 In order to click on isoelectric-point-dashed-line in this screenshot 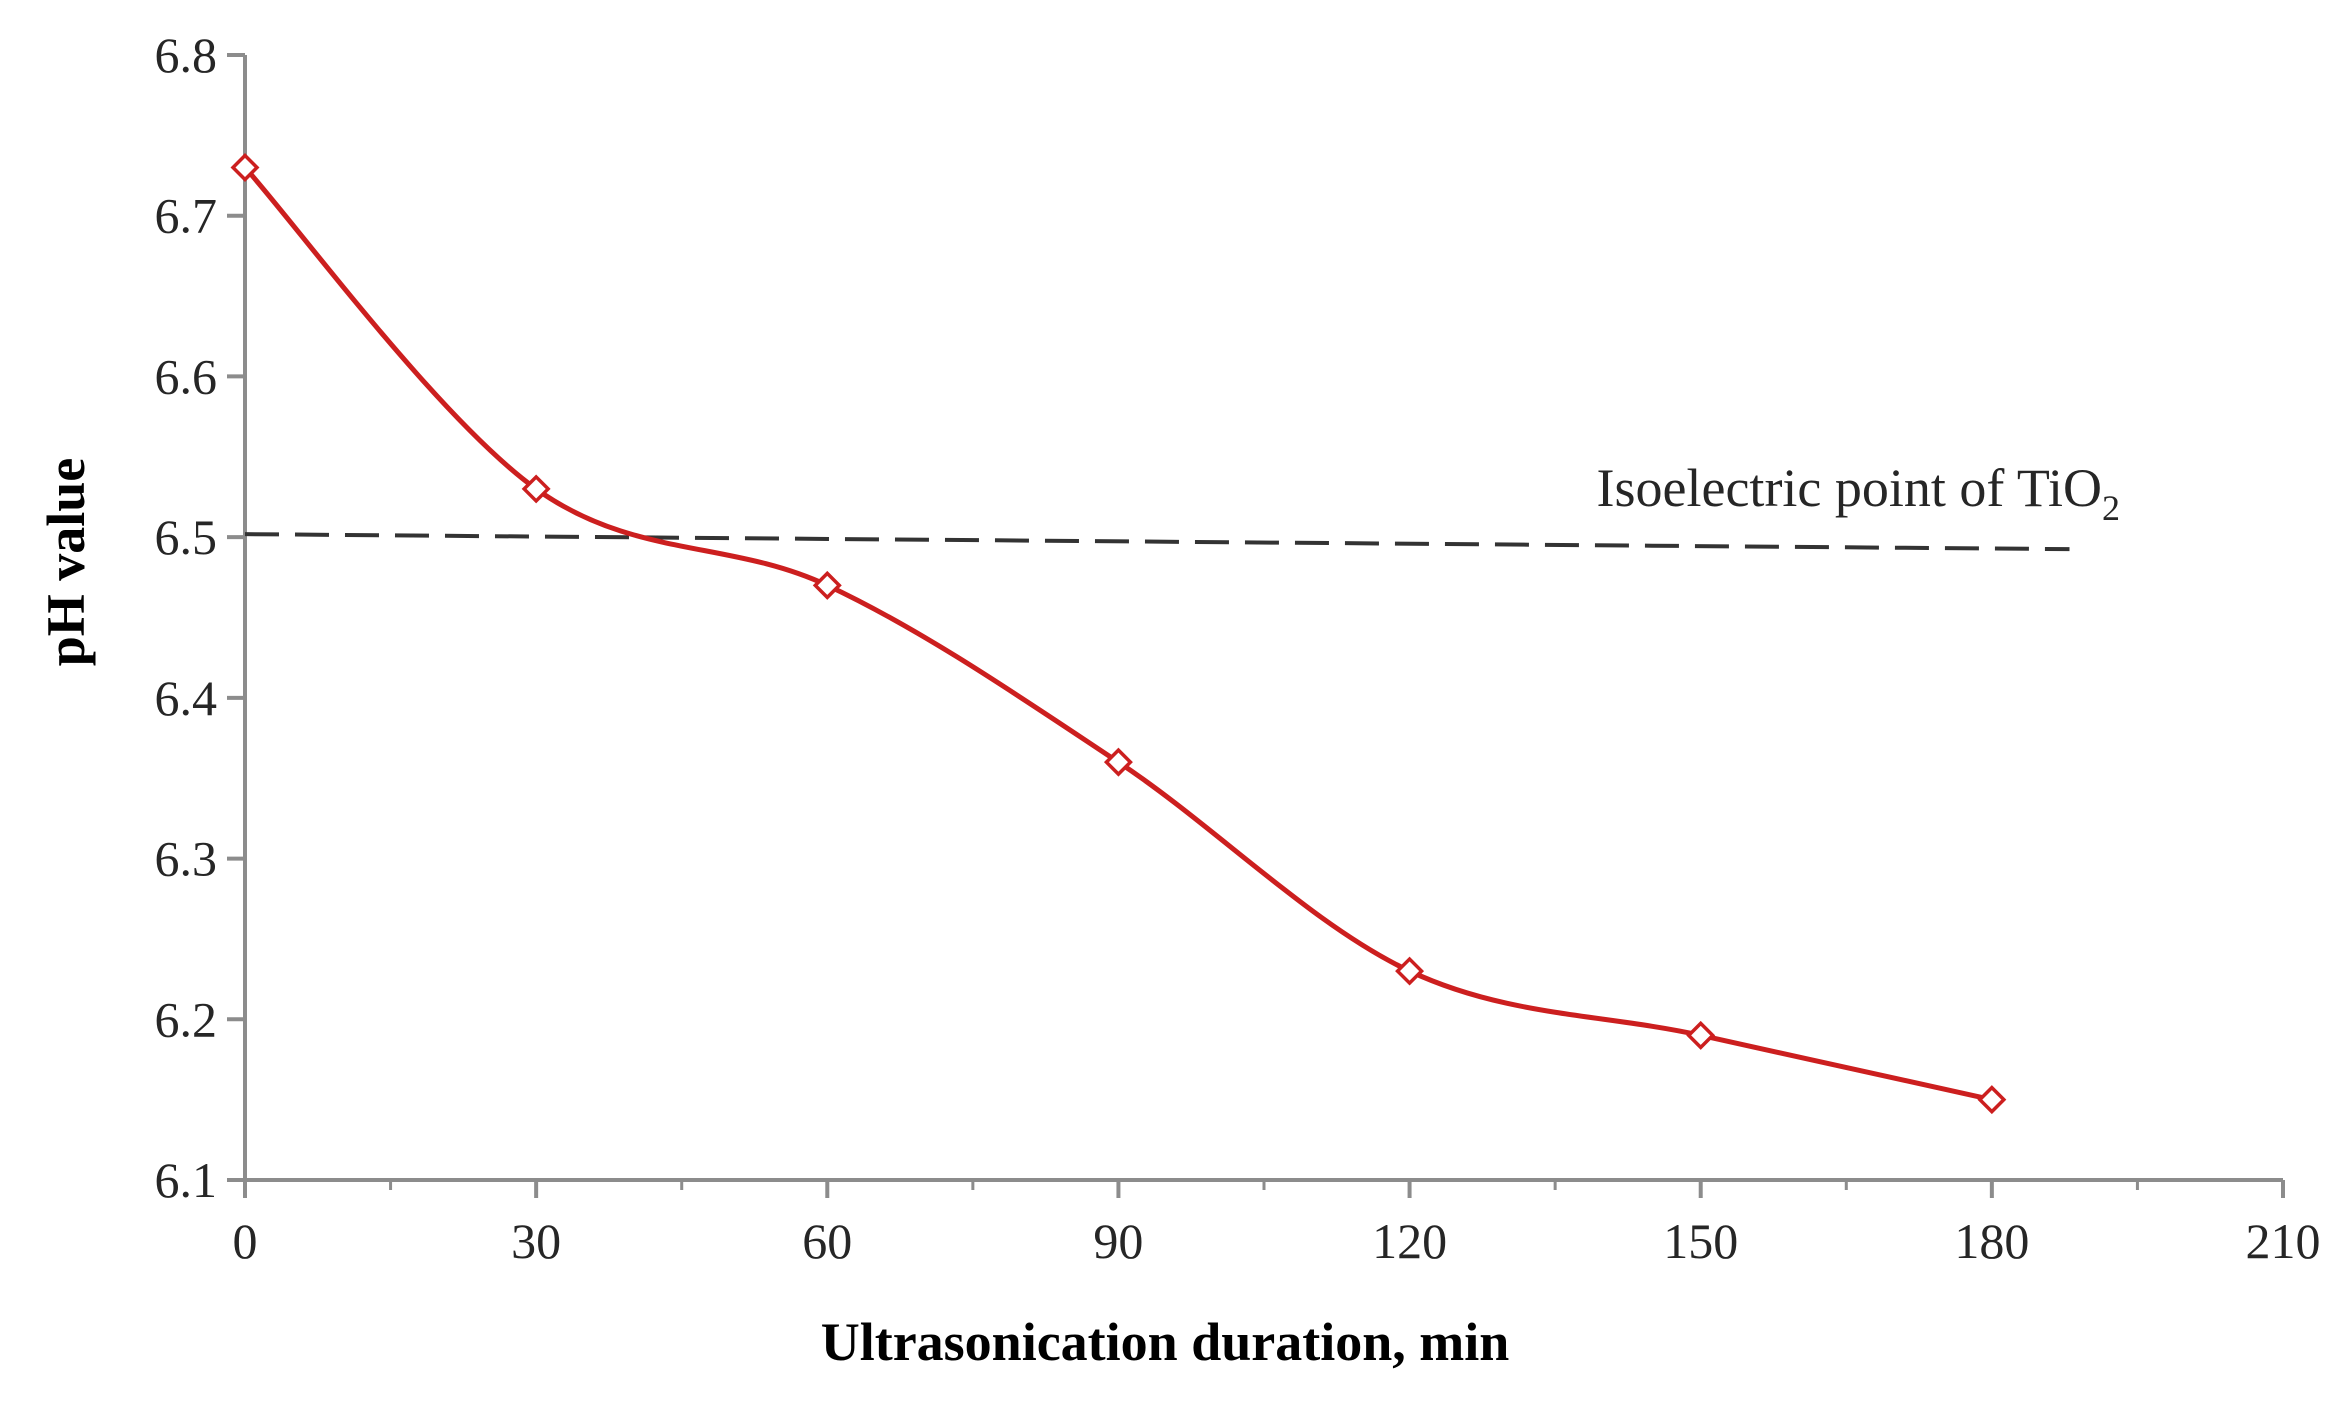, I will do `click(1157, 542)`.